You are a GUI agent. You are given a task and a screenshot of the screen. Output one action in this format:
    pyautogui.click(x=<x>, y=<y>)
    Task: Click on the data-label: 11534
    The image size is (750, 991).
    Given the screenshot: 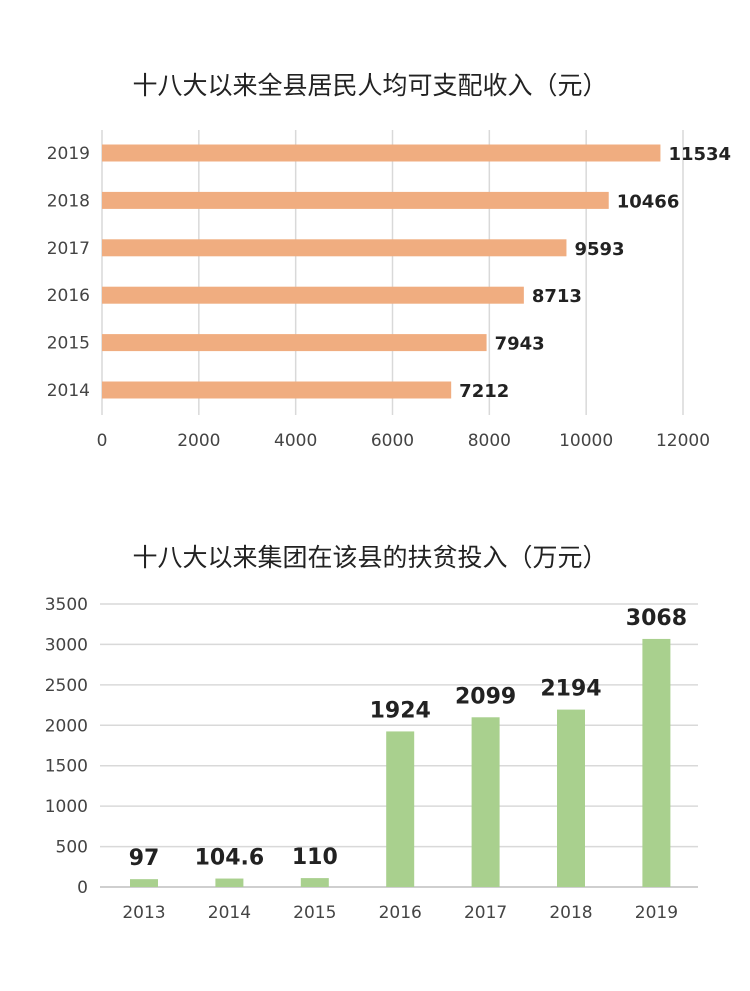 What is the action you would take?
    pyautogui.click(x=699, y=154)
    